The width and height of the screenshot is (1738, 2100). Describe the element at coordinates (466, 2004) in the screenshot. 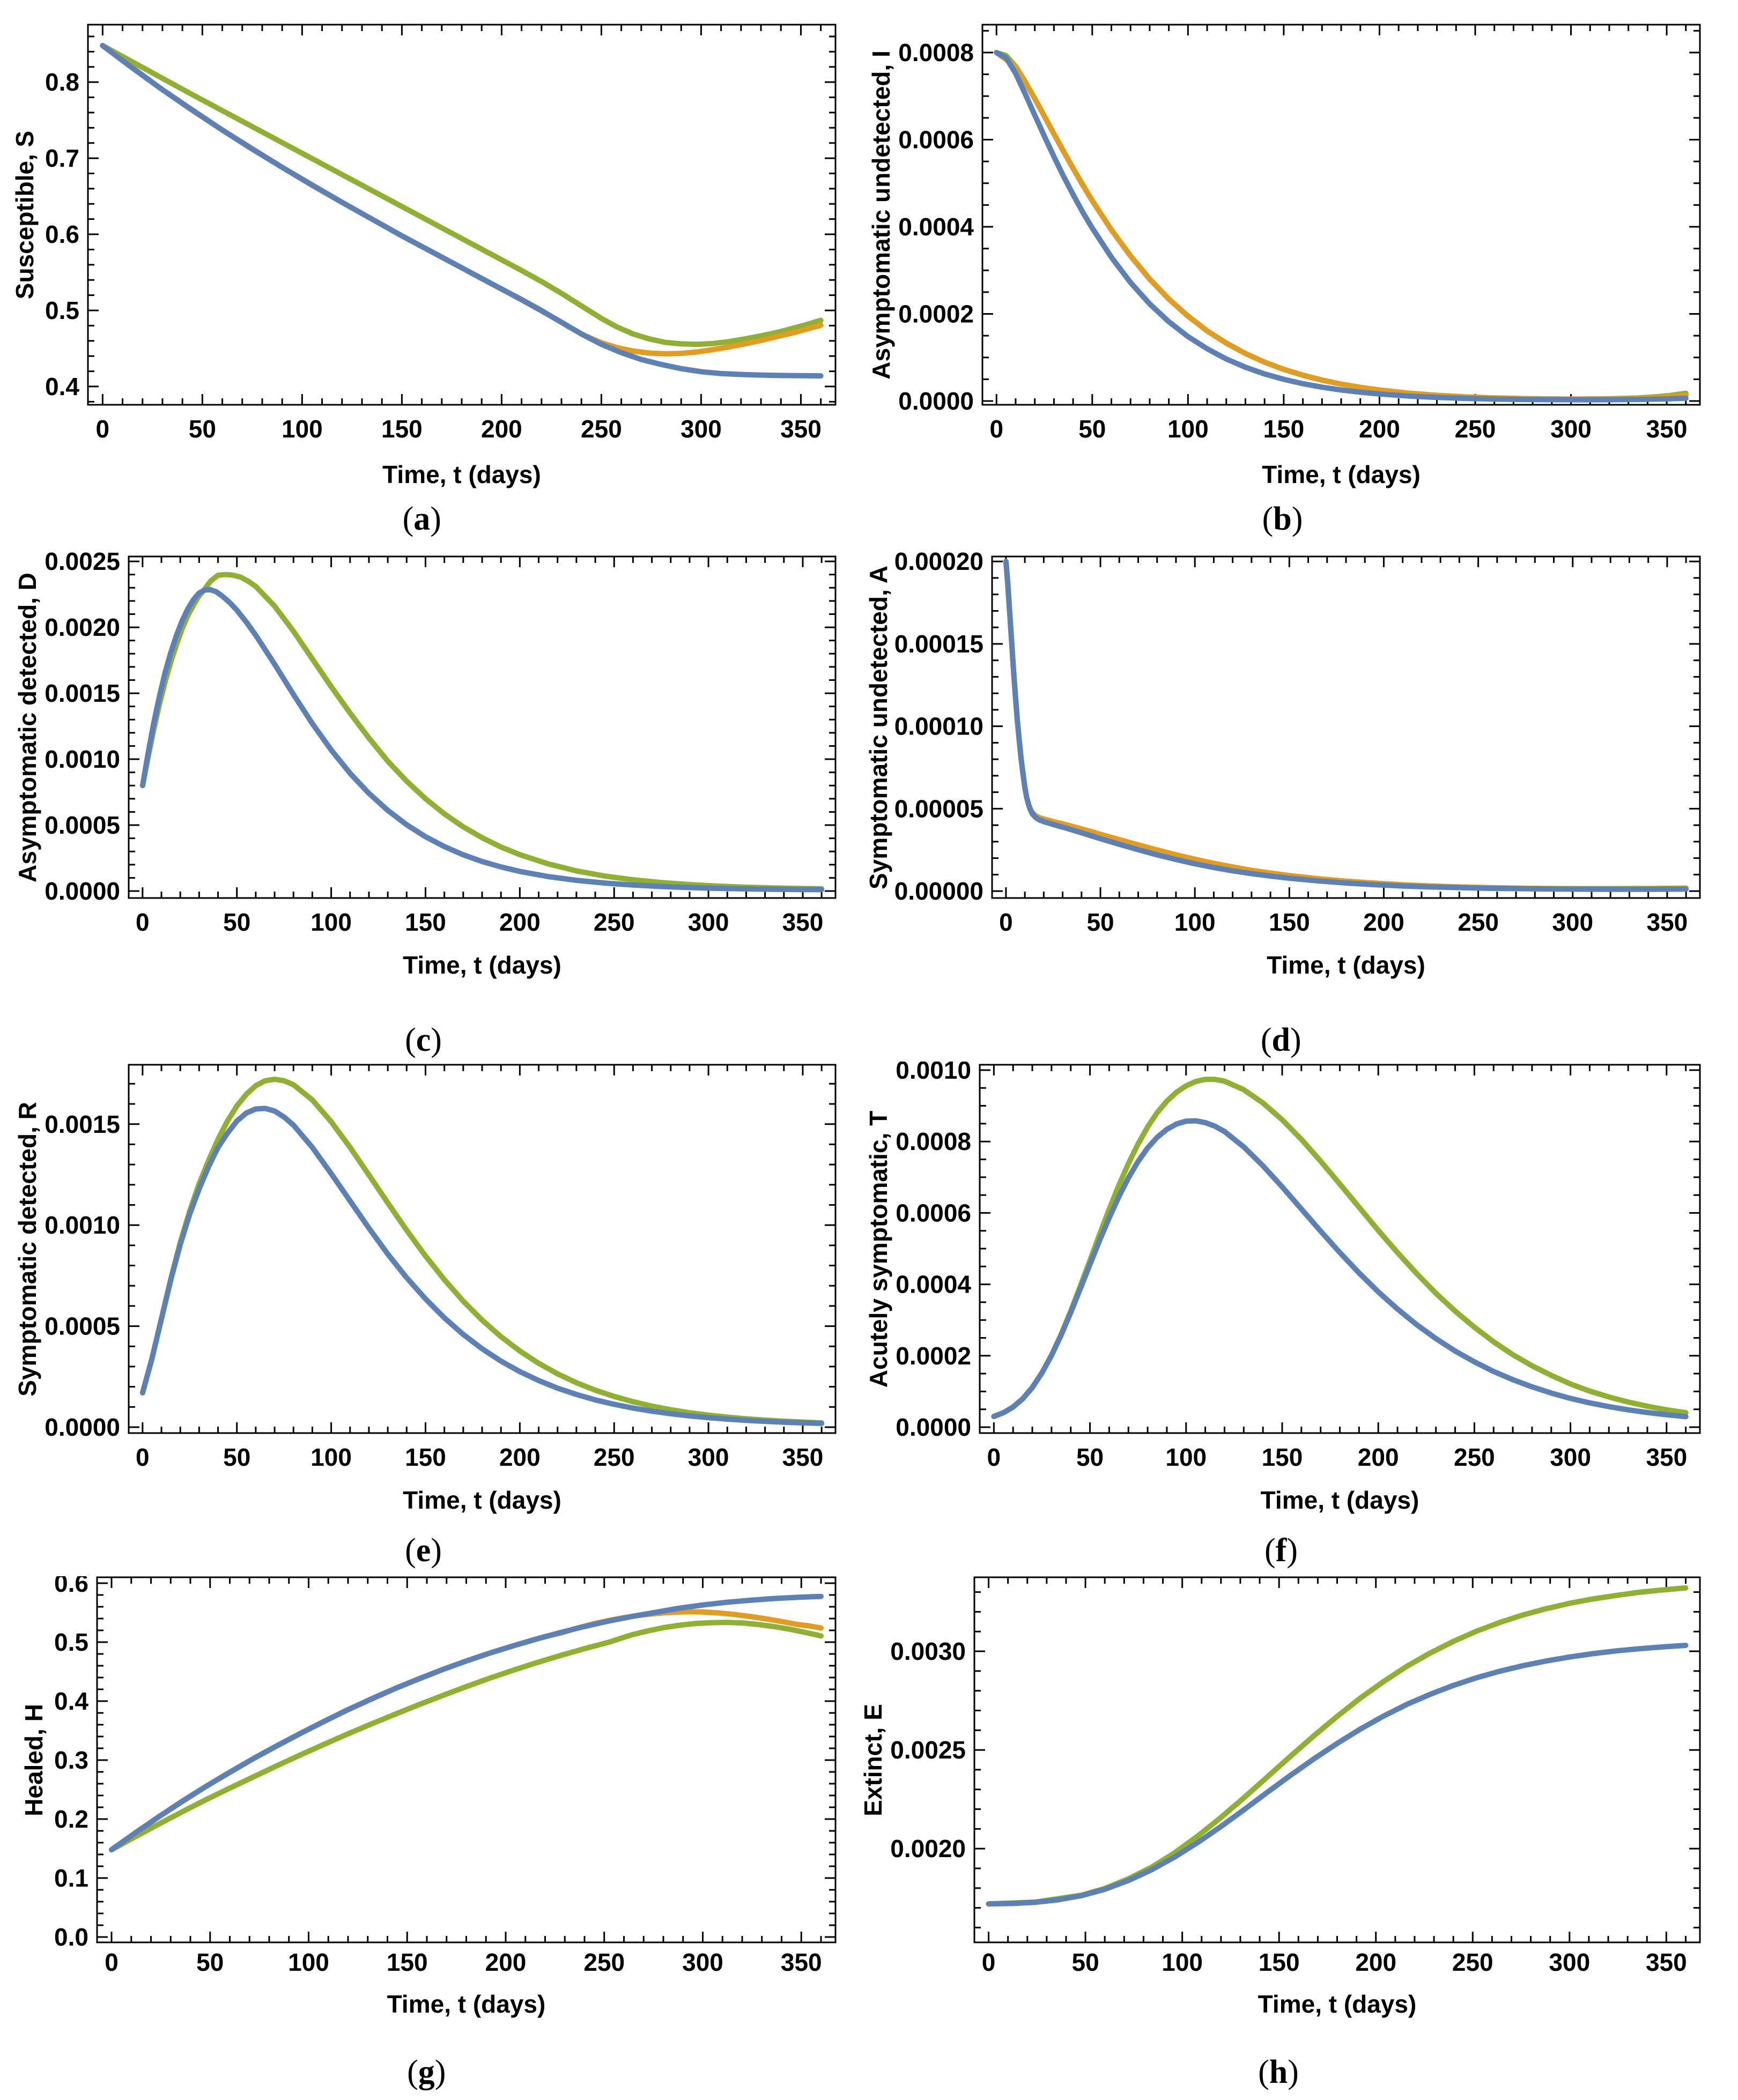

I see `x-axis-label-g: Time, t (days)` at that location.